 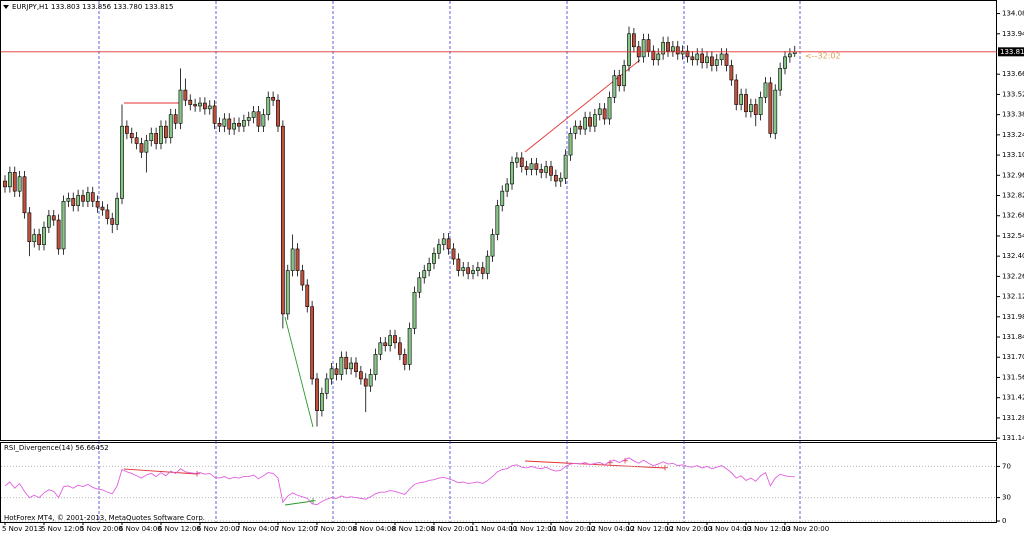 What do you see at coordinates (649, 529) in the screenshot?
I see `x-tick-label: 12 Nov 12:00` at bounding box center [649, 529].